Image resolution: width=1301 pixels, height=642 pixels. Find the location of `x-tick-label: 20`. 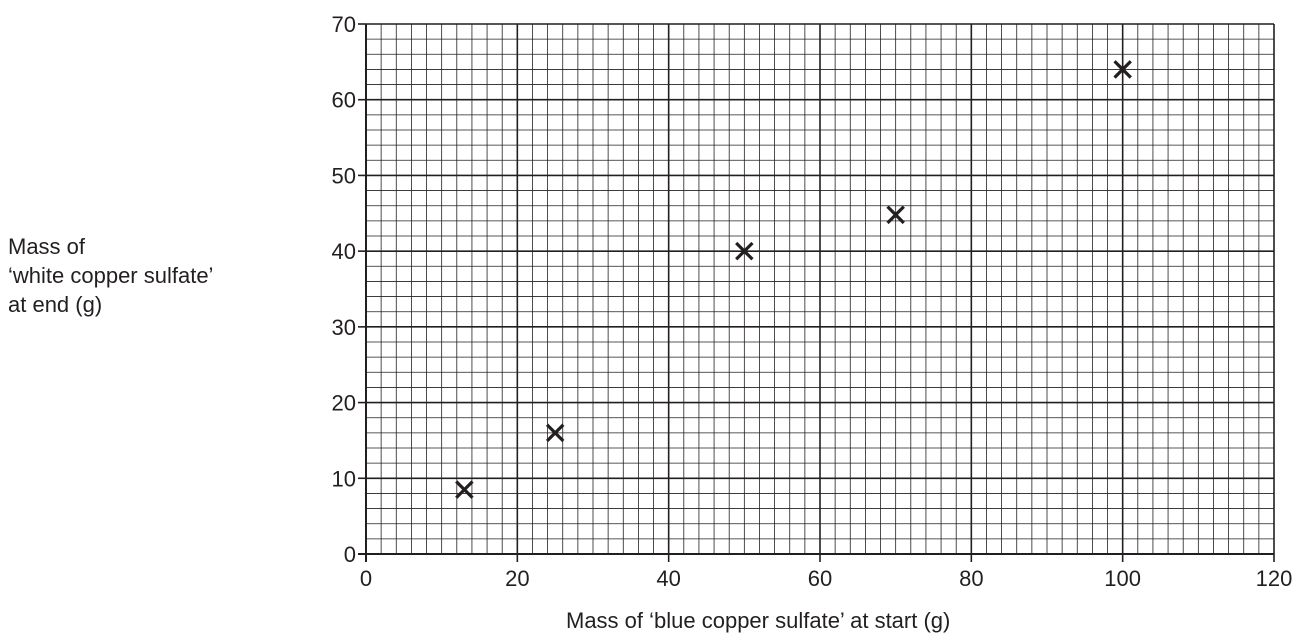

x-tick-label: 20 is located at coordinates (517, 578).